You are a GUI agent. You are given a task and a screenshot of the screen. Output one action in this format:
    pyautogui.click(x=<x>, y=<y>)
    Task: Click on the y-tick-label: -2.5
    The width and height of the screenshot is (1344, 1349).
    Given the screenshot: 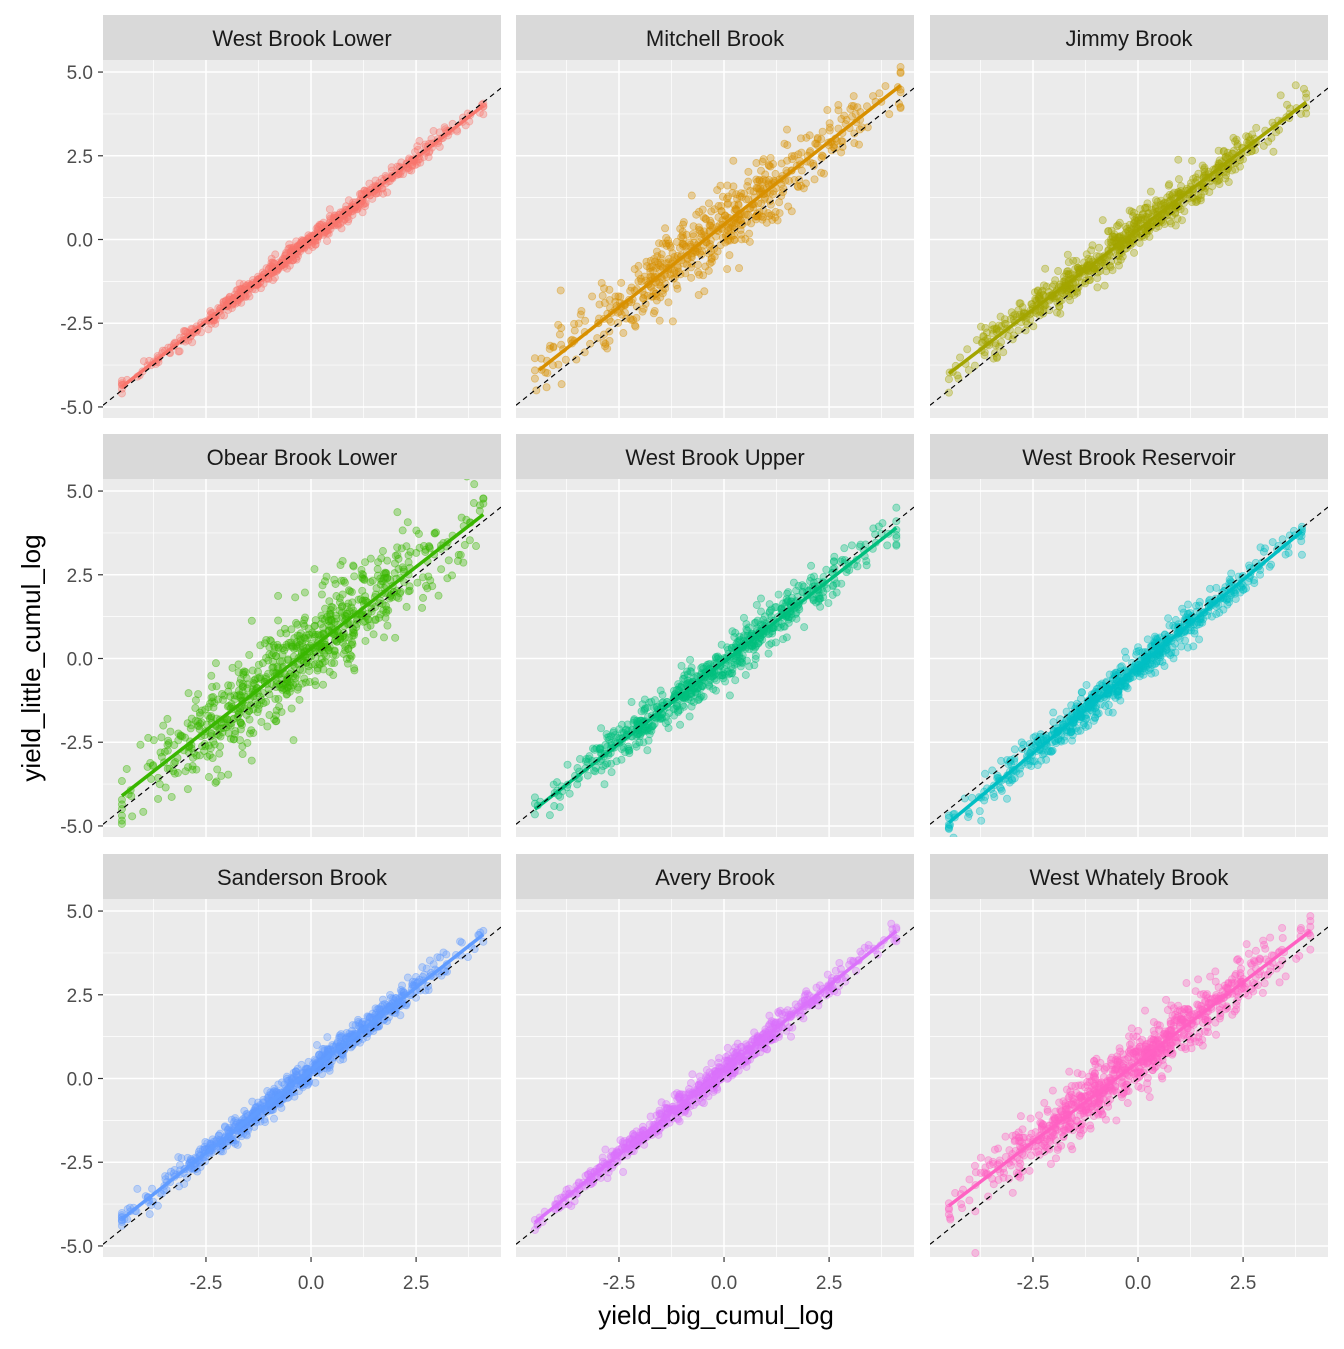 What is the action you would take?
    pyautogui.click(x=76, y=743)
    